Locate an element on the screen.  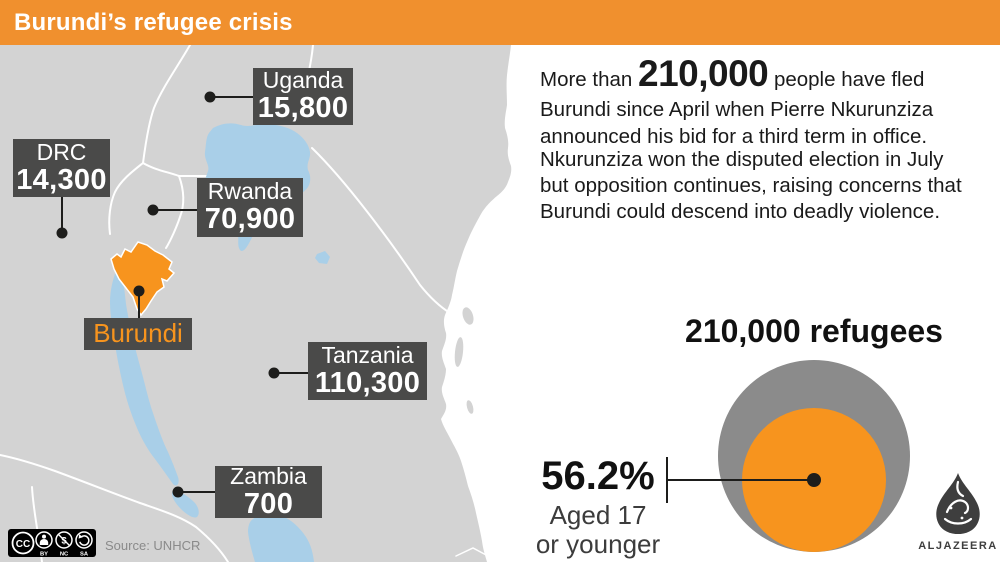
lake-malawi is located at coordinates (281, 537).